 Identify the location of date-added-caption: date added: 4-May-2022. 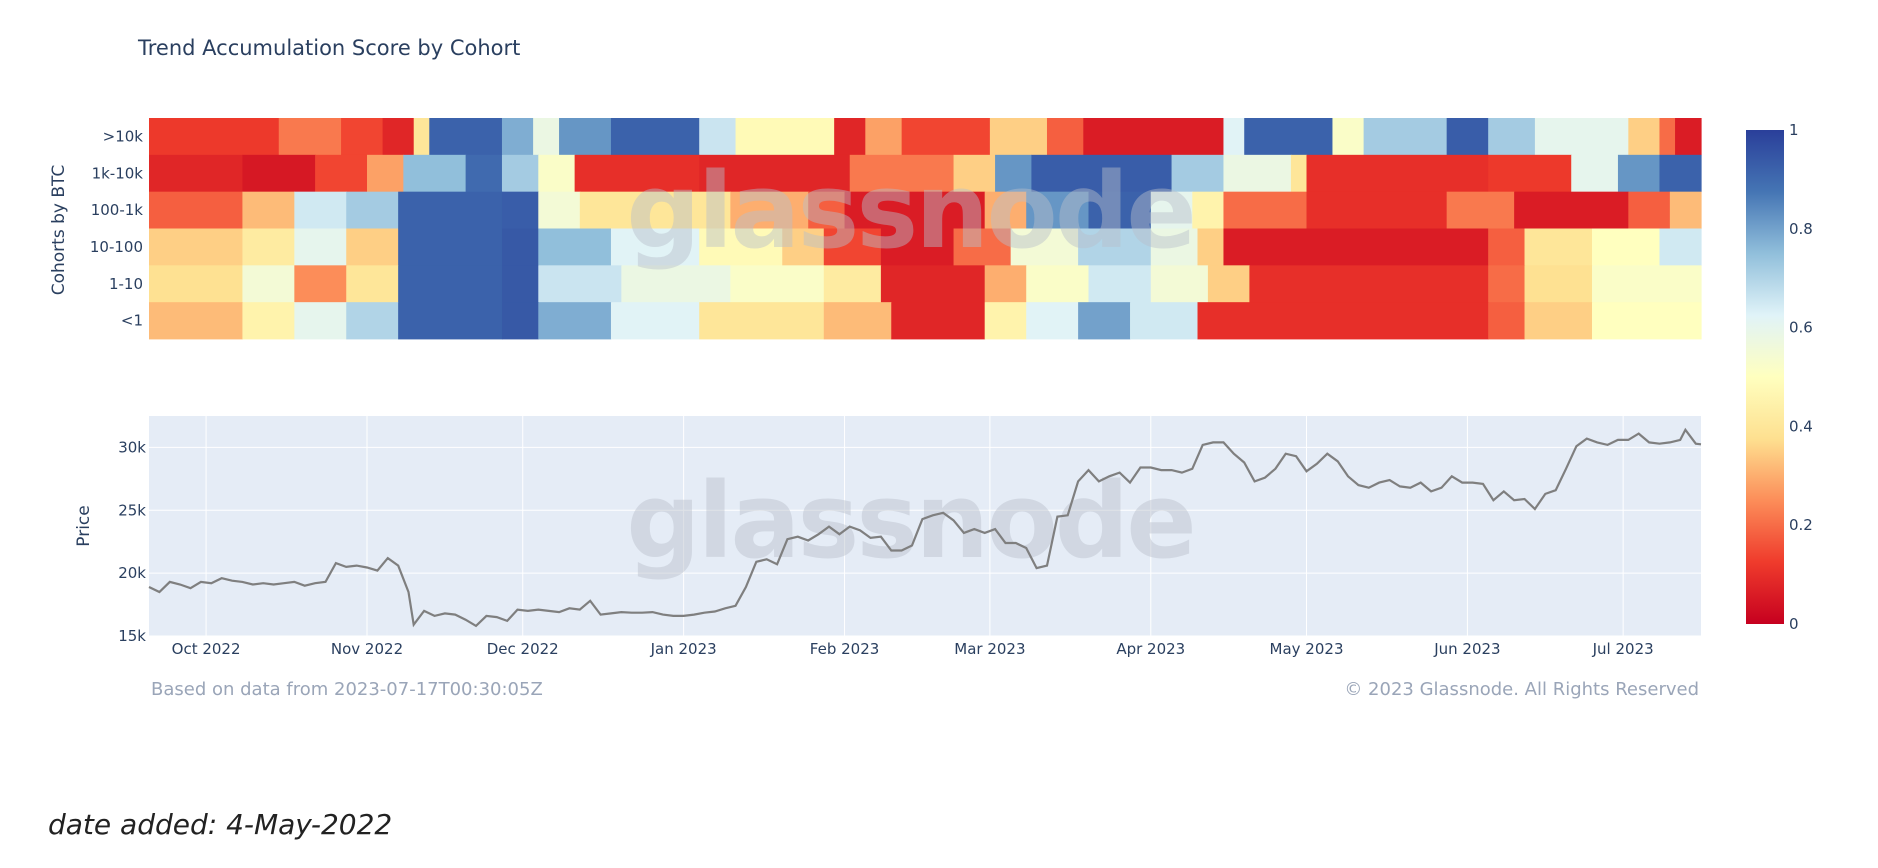
(220, 824).